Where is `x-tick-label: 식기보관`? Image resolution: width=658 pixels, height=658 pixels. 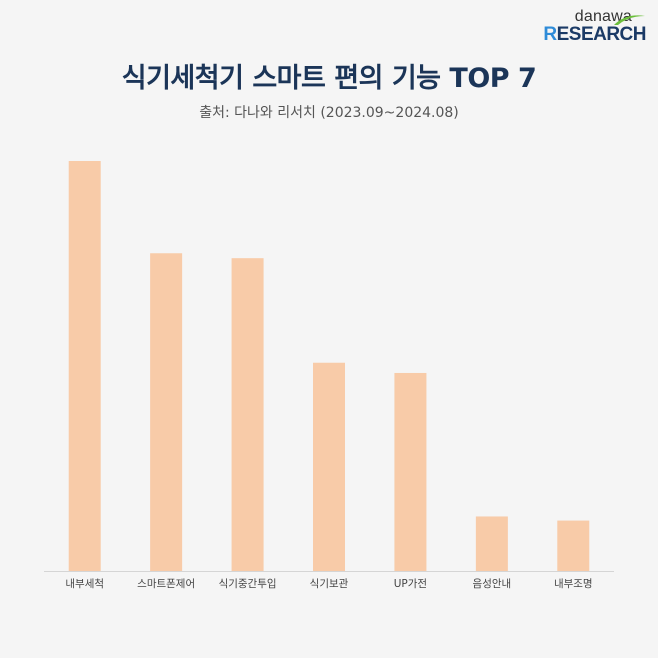 x-tick-label: 식기보관 is located at coordinates (329, 584).